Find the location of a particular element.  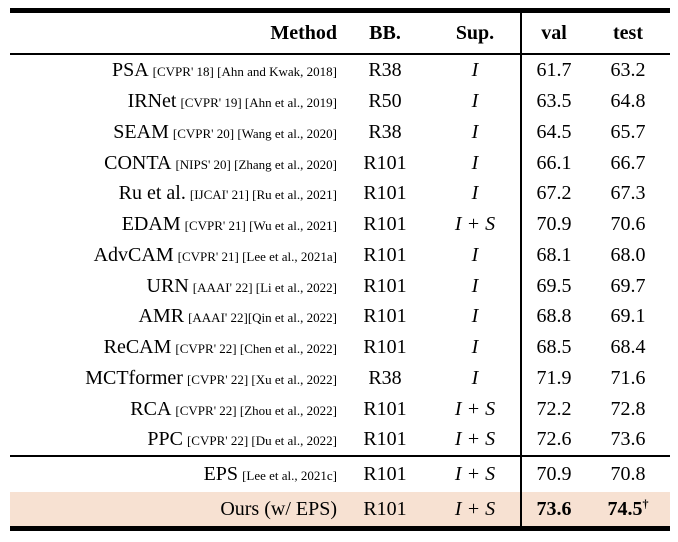

method-cell: PSA [CVPR' 18] [Ahn and Kwak, 2018] is located at coordinates (175, 70).